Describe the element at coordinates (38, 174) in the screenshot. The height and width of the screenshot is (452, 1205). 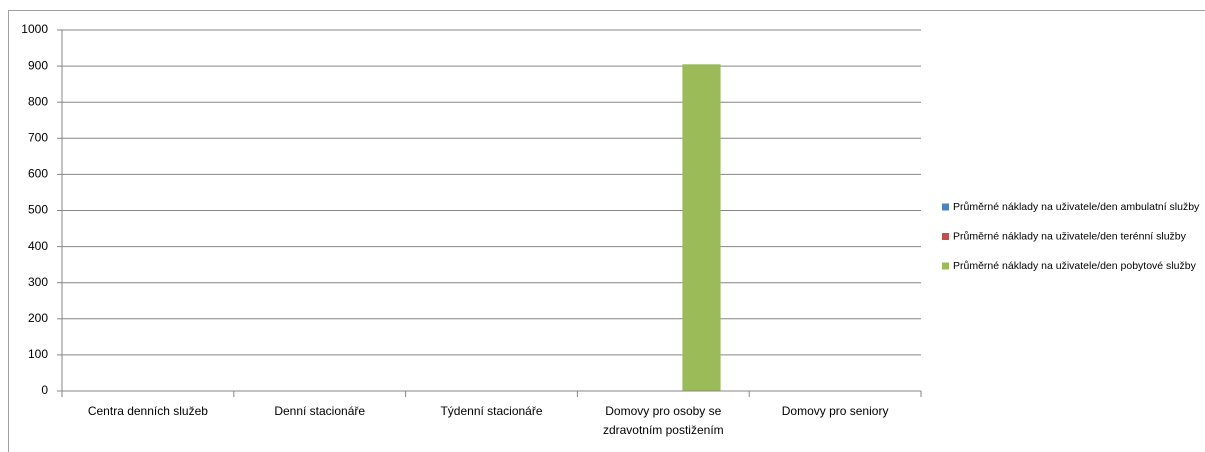
I see `y-tick-label: 600` at that location.